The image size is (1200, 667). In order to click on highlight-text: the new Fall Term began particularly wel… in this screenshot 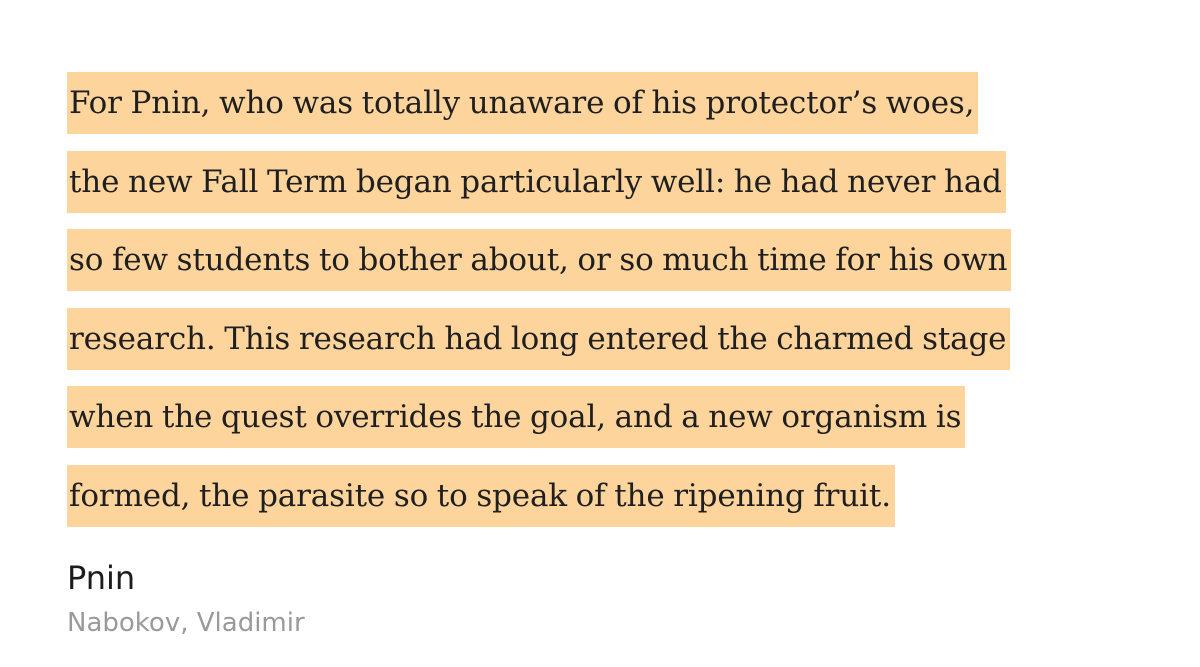, I will do `click(536, 181)`.